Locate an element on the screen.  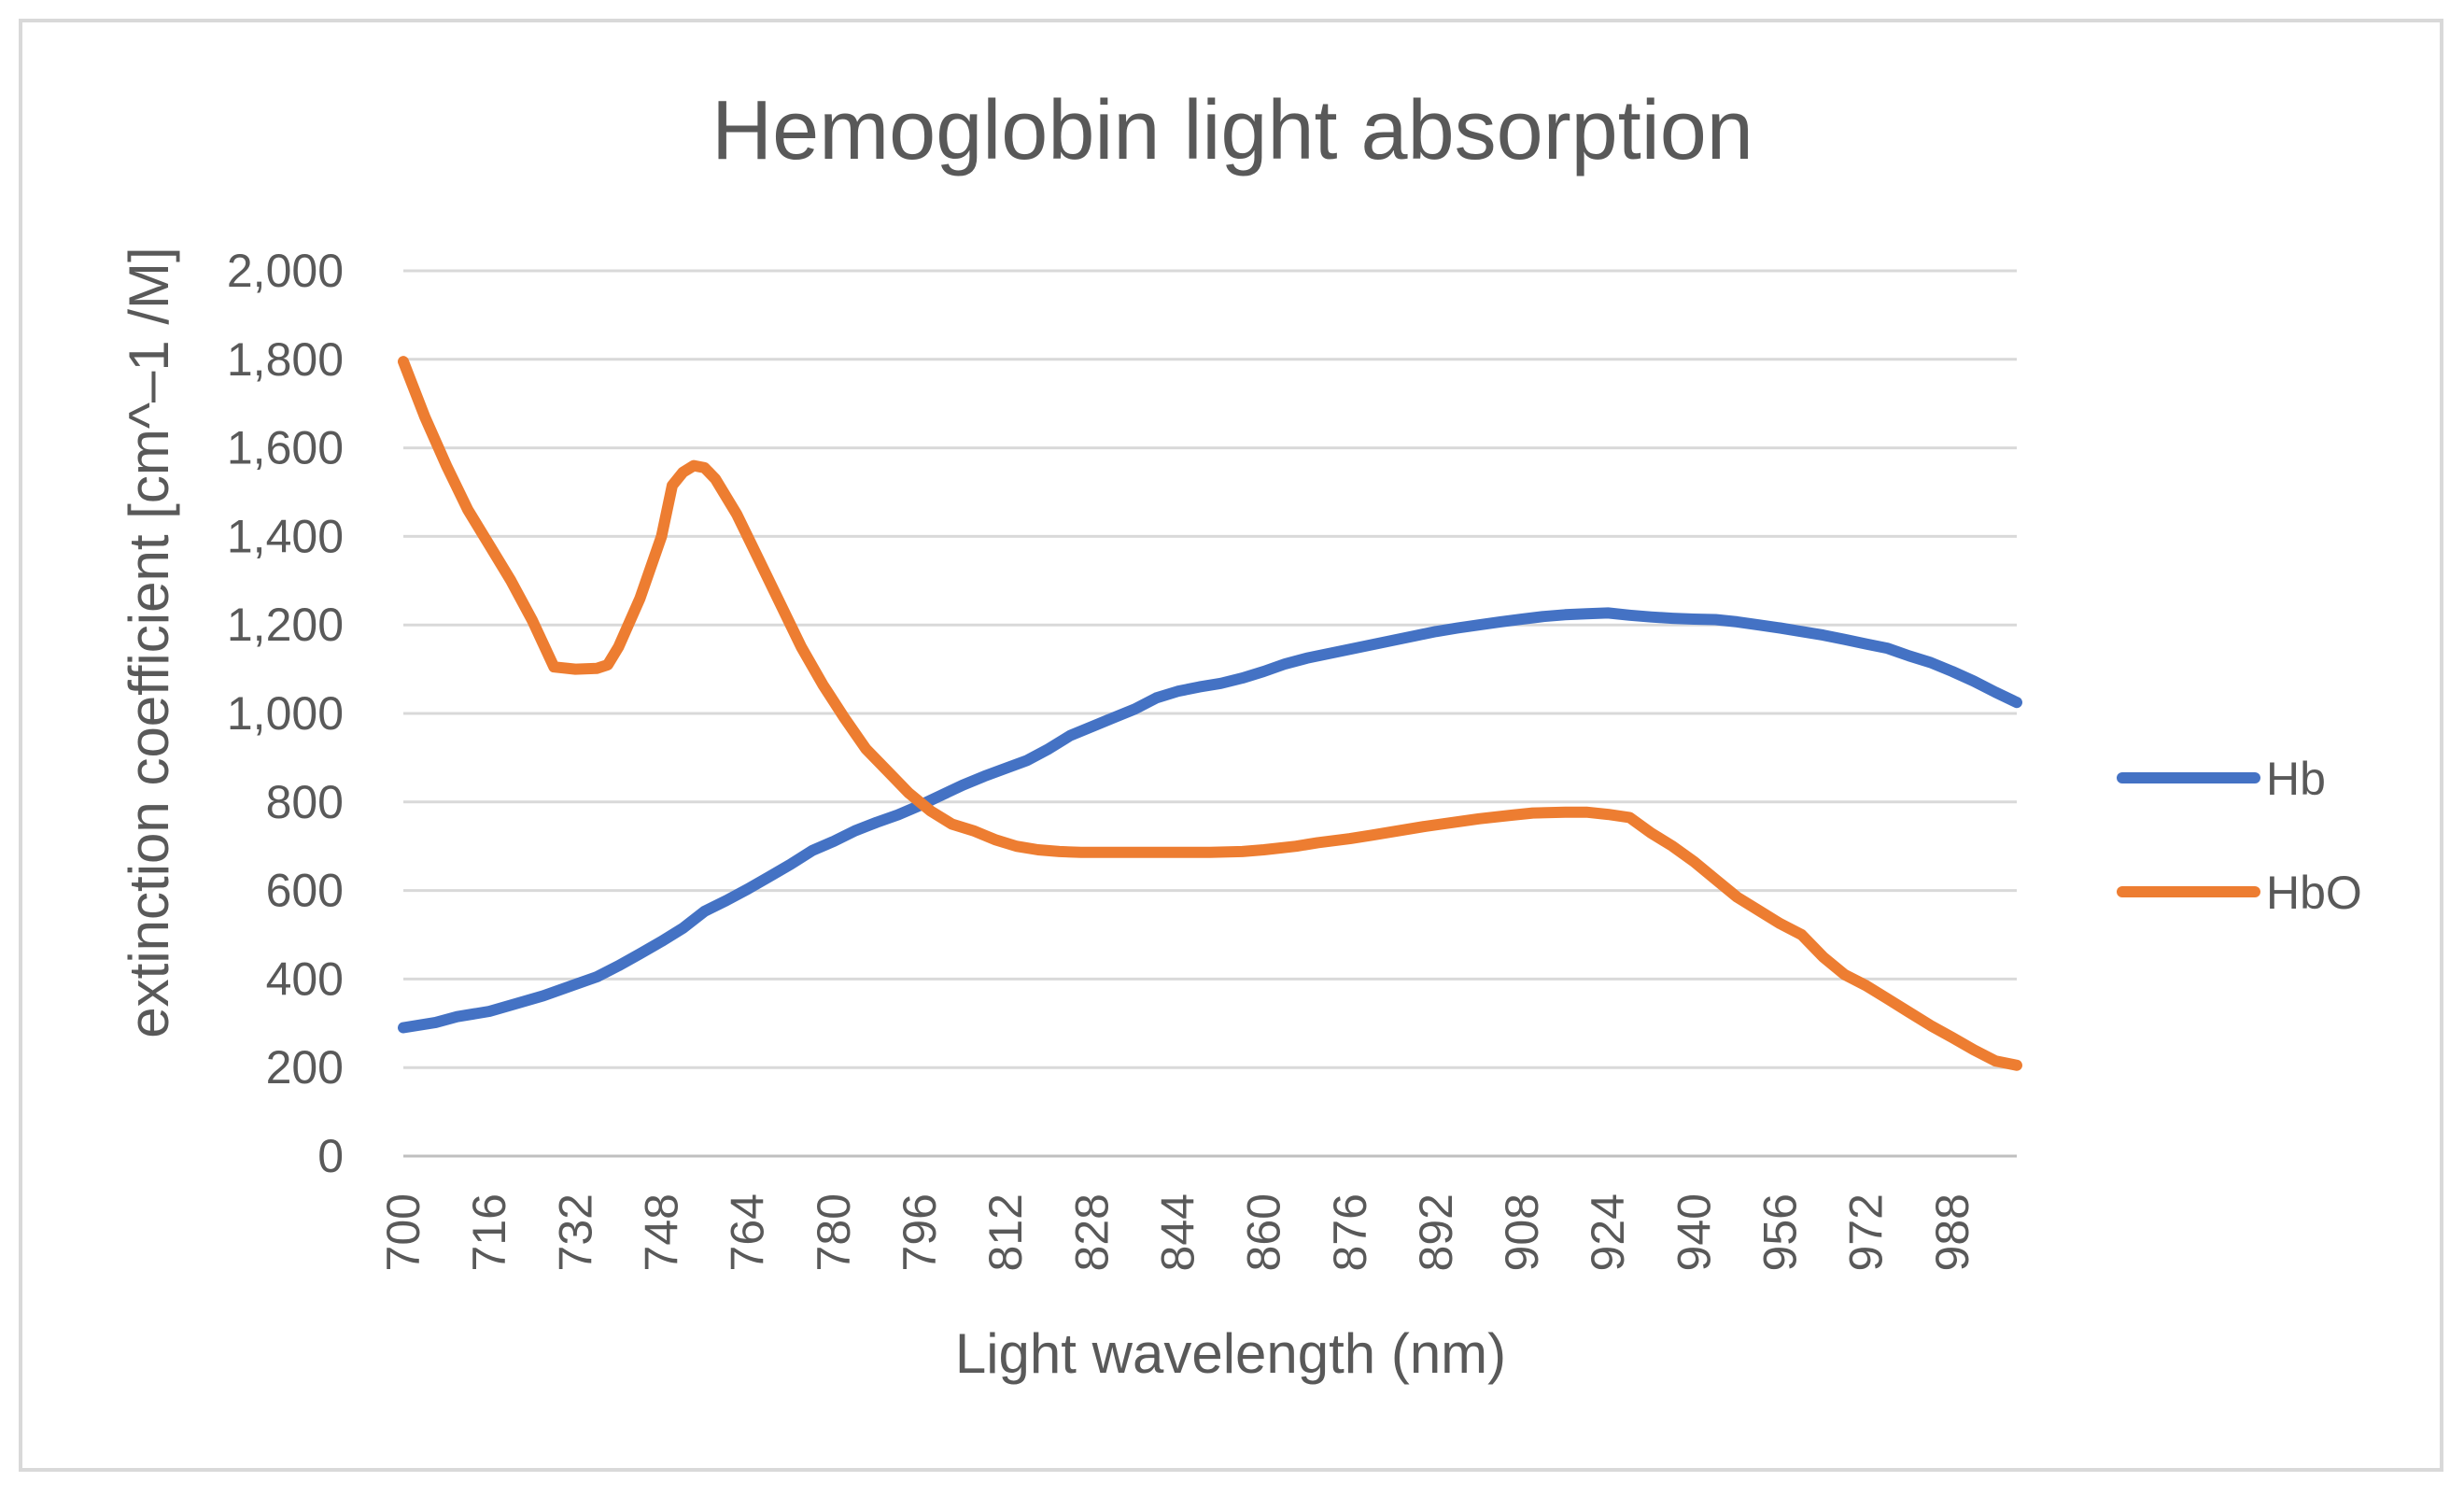
x-tick-label-892: 892 is located at coordinates (1436, 1232).